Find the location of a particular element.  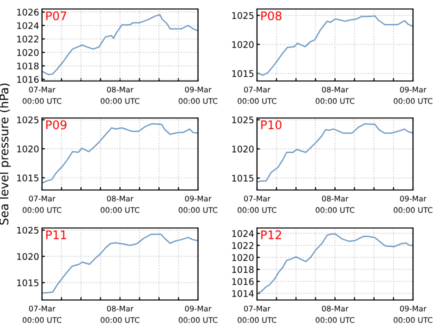

chart-title: P09 is located at coordinates (56, 125).